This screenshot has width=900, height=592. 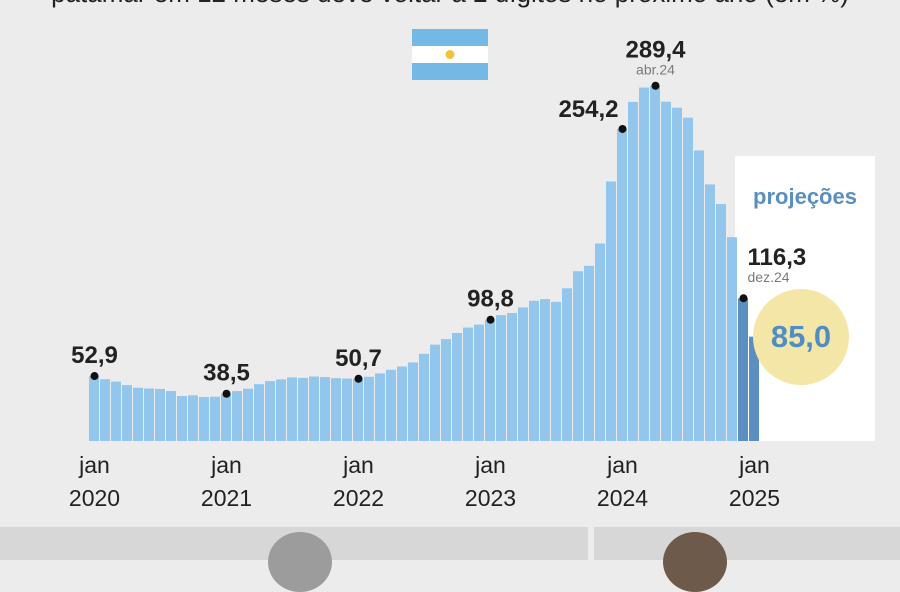 I want to click on x-tick-label: 2020, so click(x=94, y=498).